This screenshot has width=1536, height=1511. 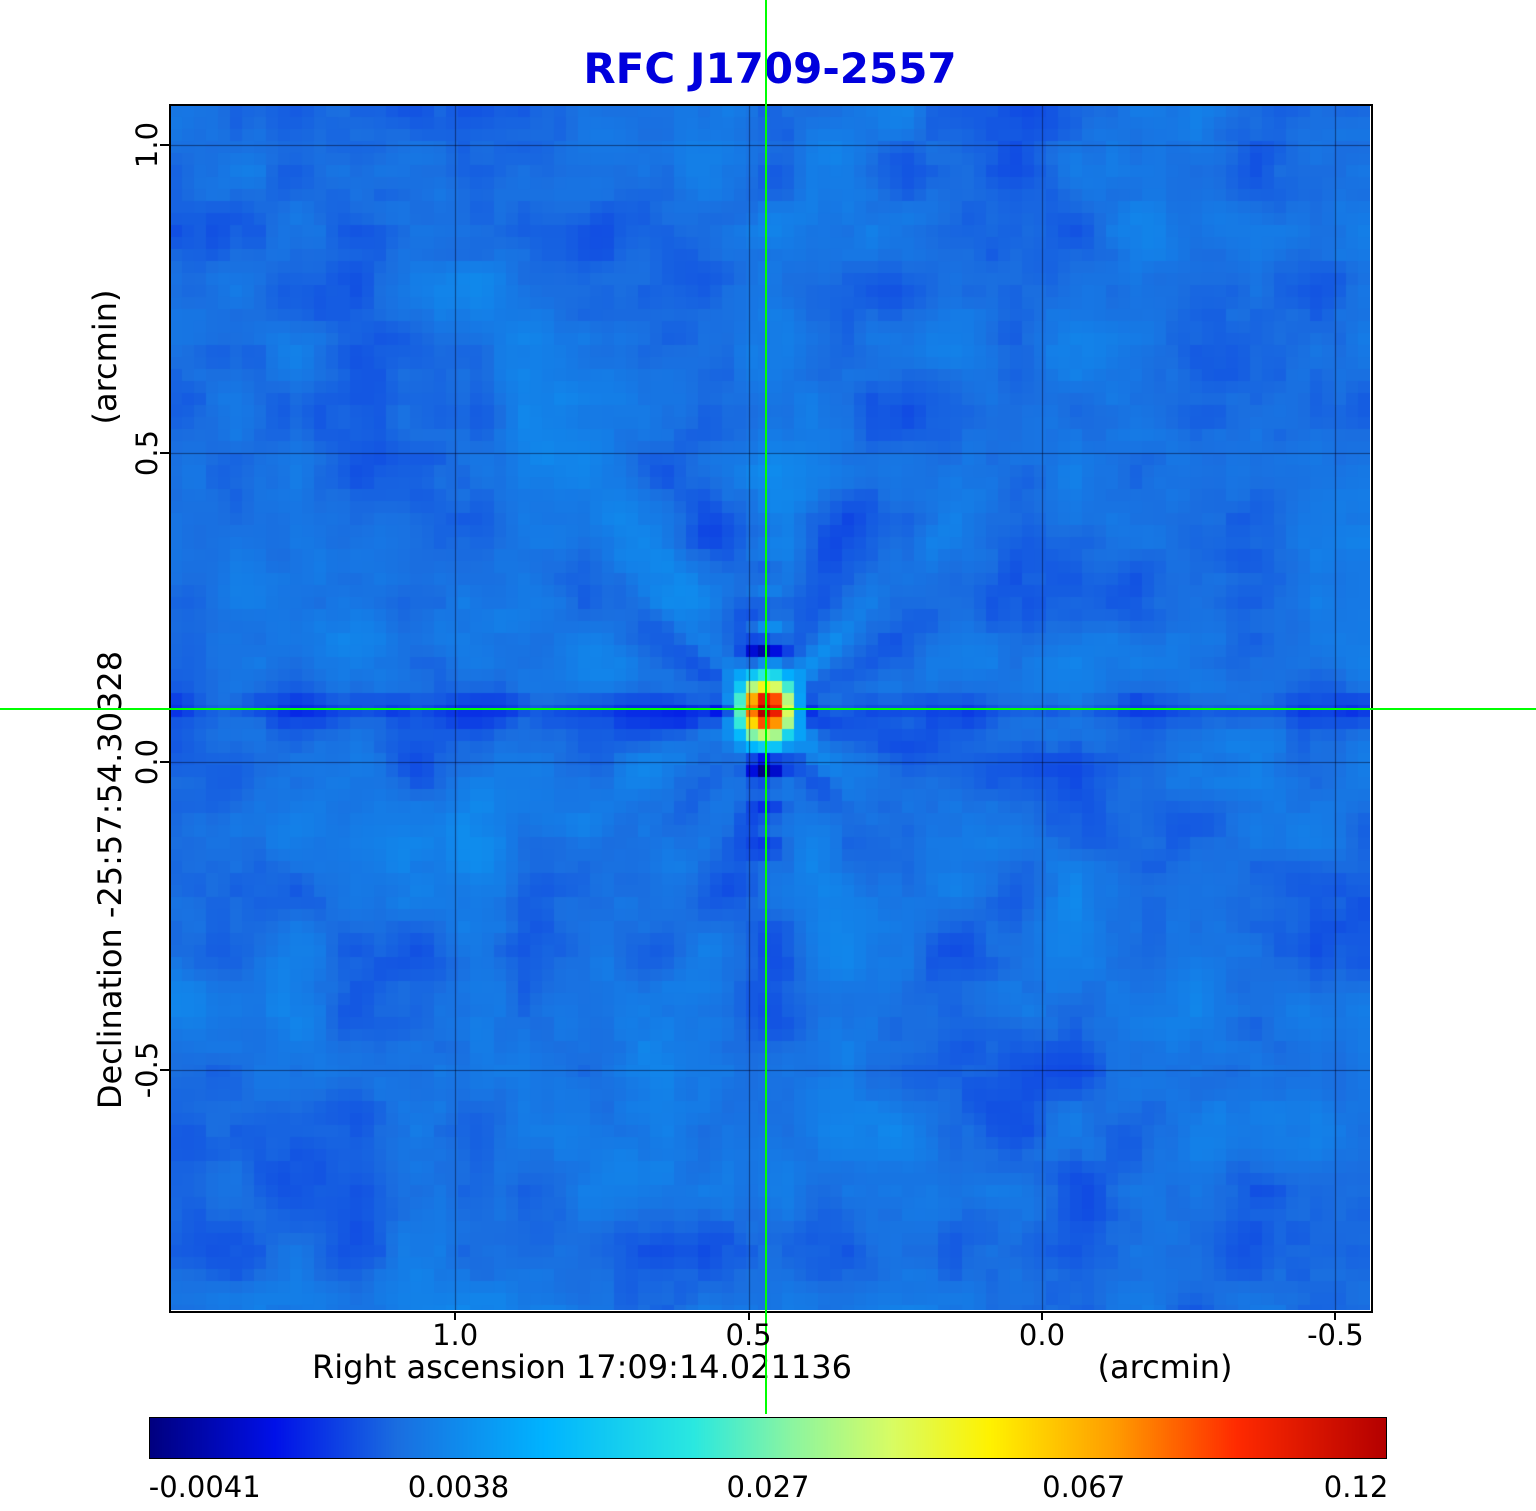 What do you see at coordinates (147, 1070) in the screenshot?
I see `y-tick-label: -0.5` at bounding box center [147, 1070].